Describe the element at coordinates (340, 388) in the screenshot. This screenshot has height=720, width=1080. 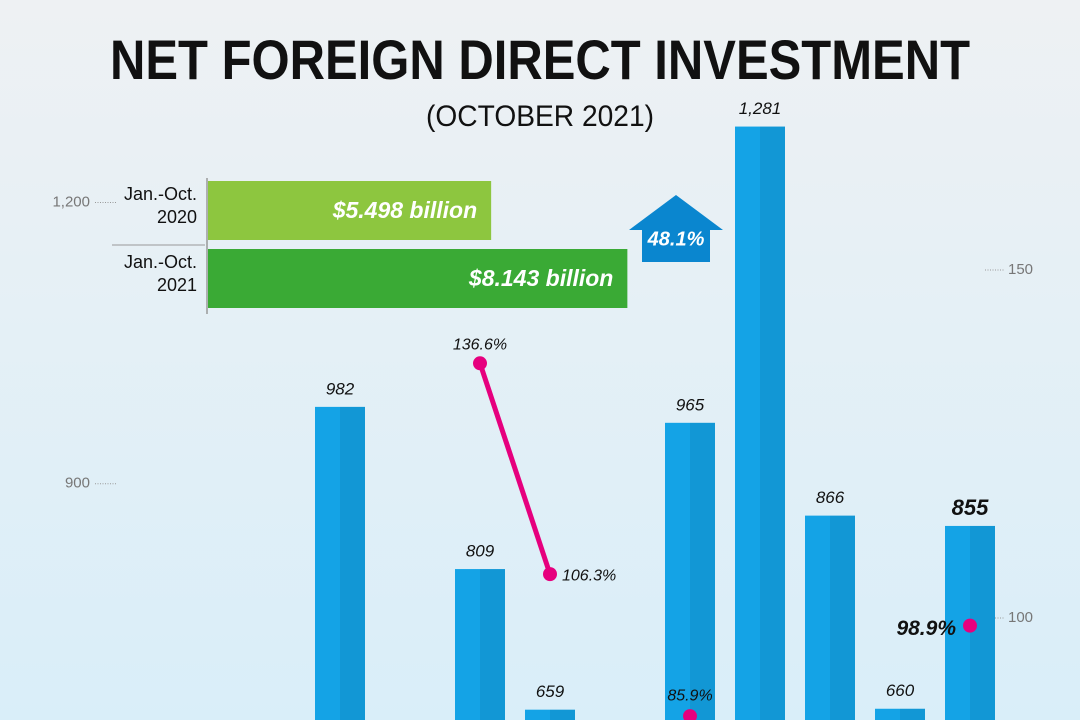
I see `bar-value-label: 982` at that location.